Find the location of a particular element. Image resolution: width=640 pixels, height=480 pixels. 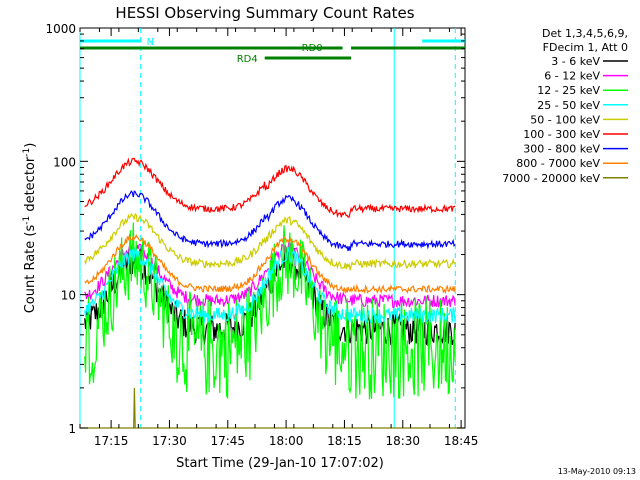

legend-entry-label: 50 - 100 keV is located at coordinates (565, 119).